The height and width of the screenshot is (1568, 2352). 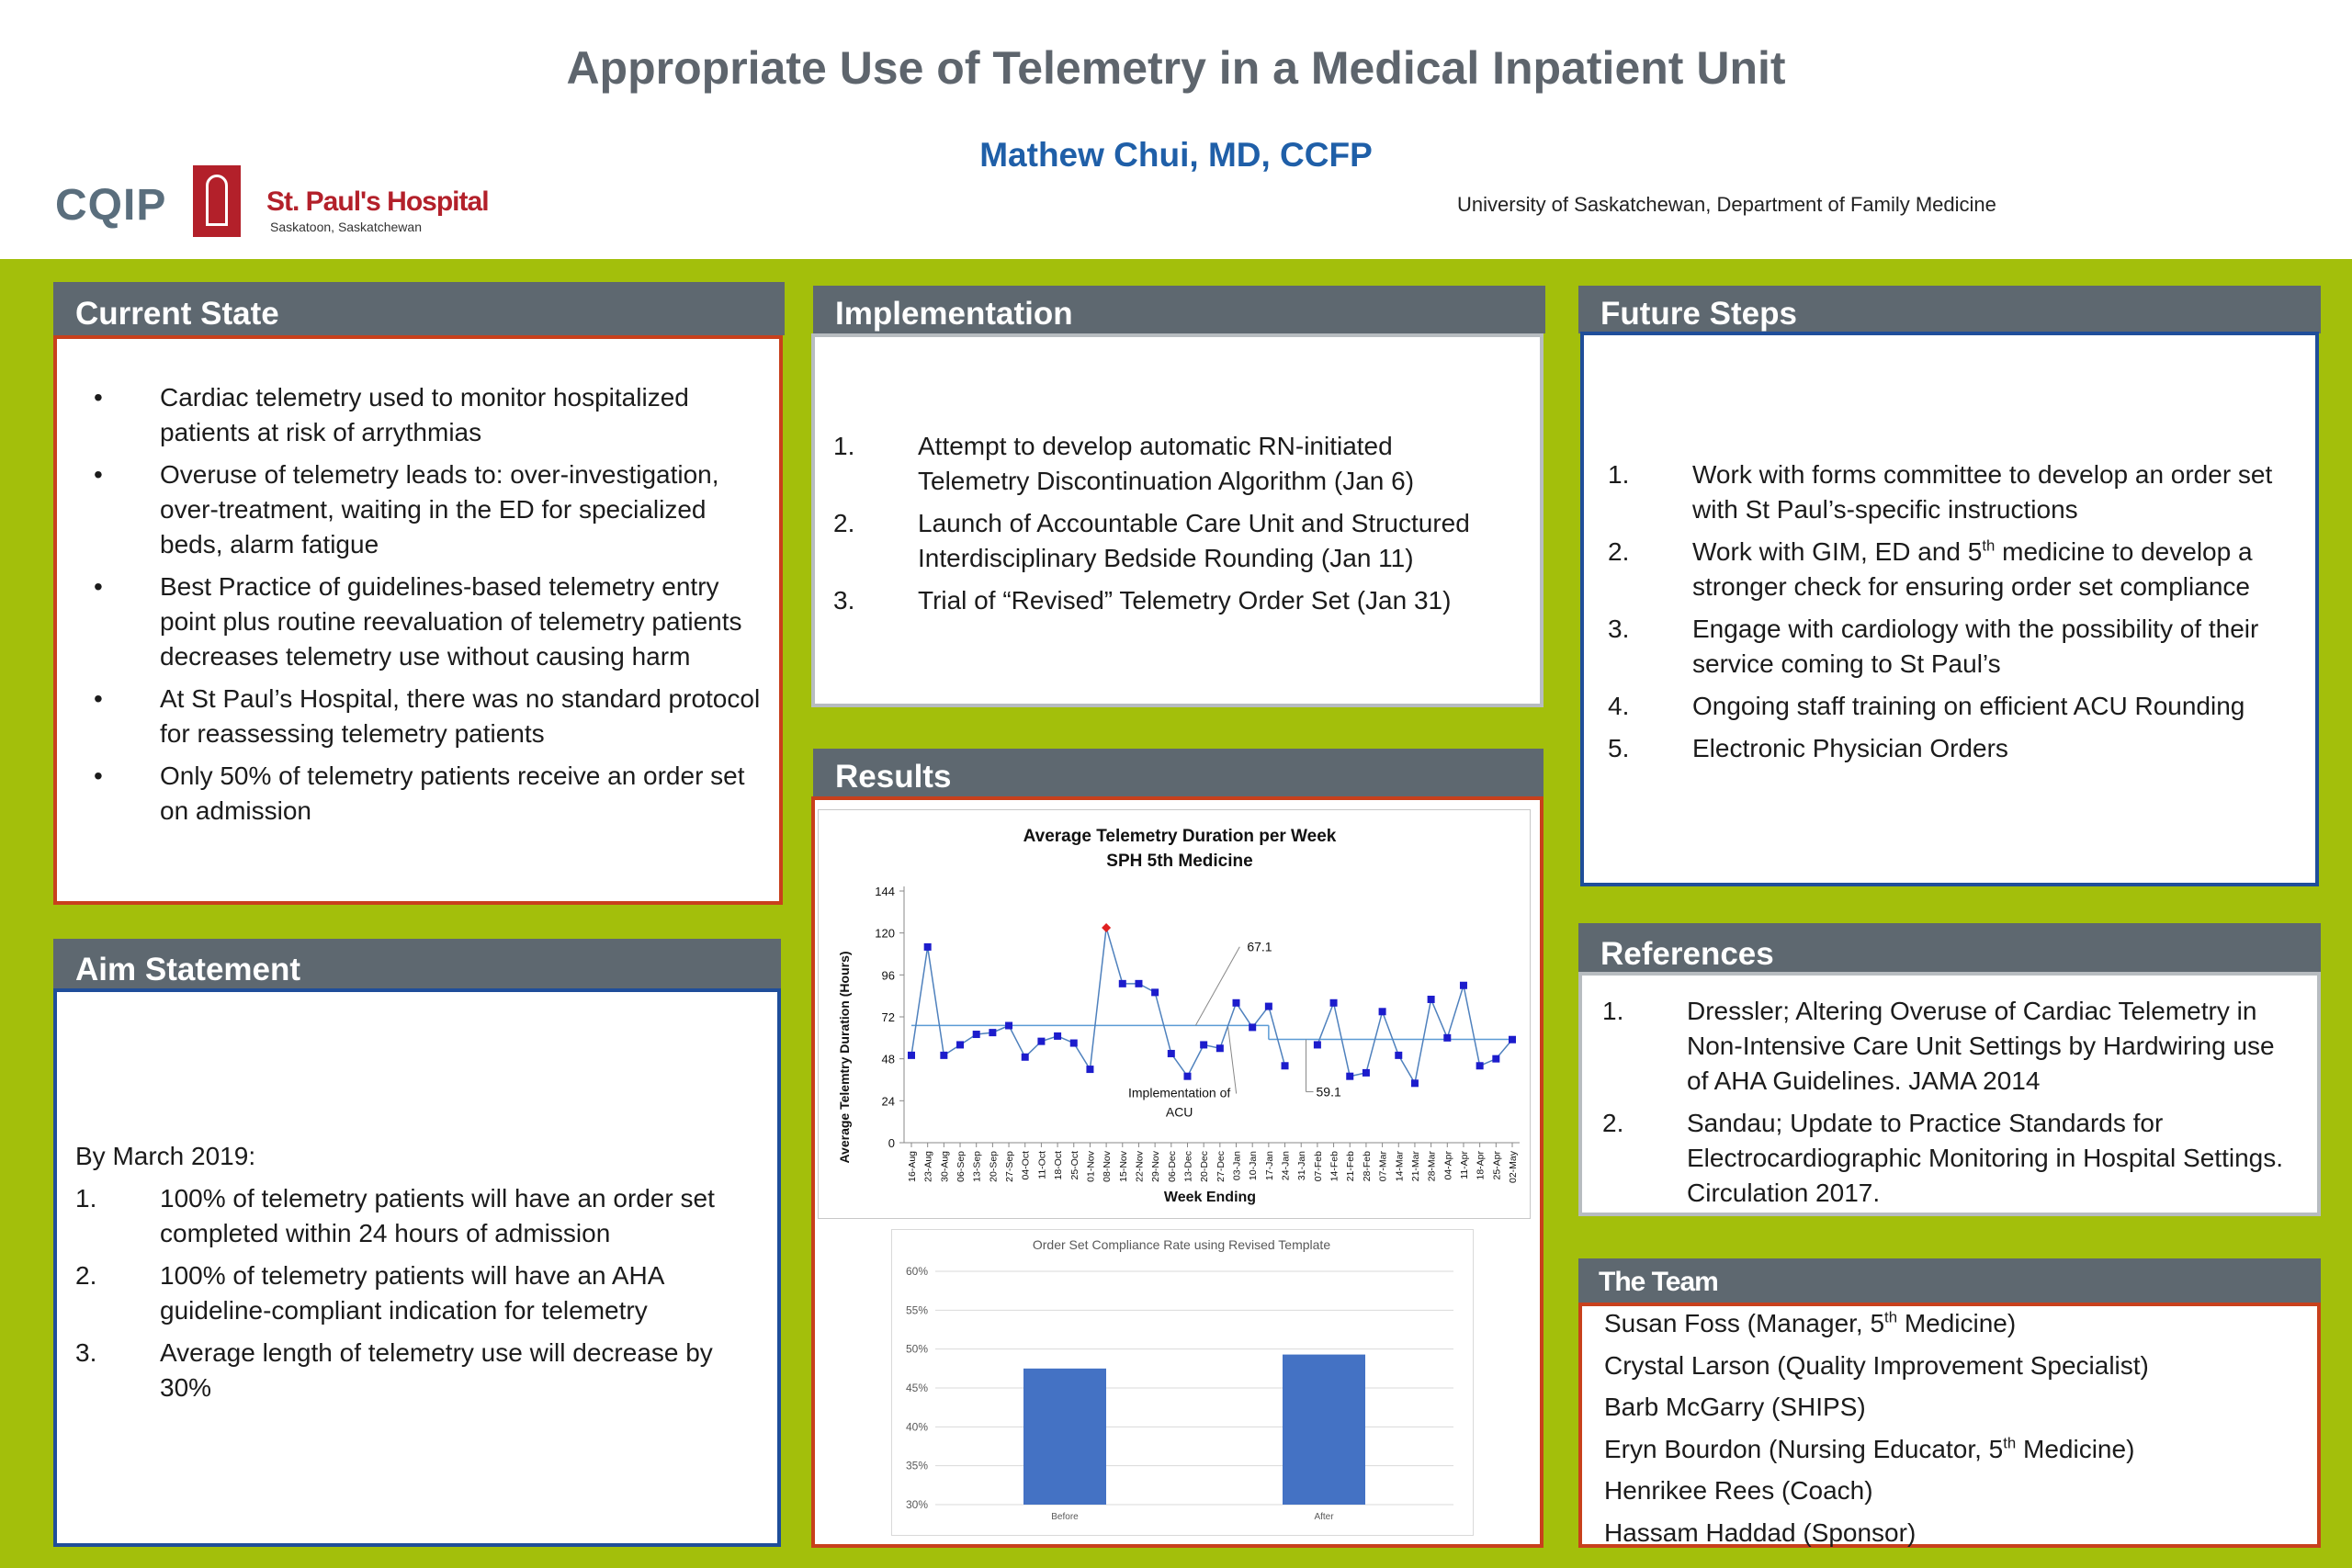 What do you see at coordinates (417, 964) in the screenshot?
I see `aim-statement-heading: Aim Statement` at bounding box center [417, 964].